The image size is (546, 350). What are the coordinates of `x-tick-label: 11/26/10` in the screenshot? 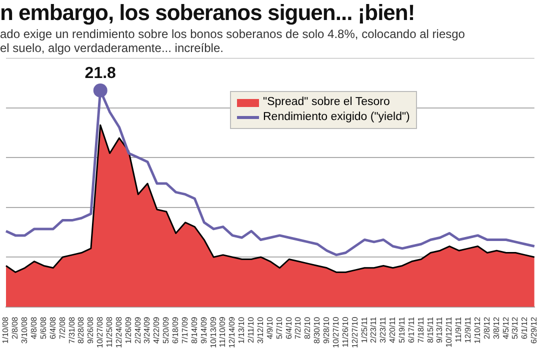 It's located at (345, 332).